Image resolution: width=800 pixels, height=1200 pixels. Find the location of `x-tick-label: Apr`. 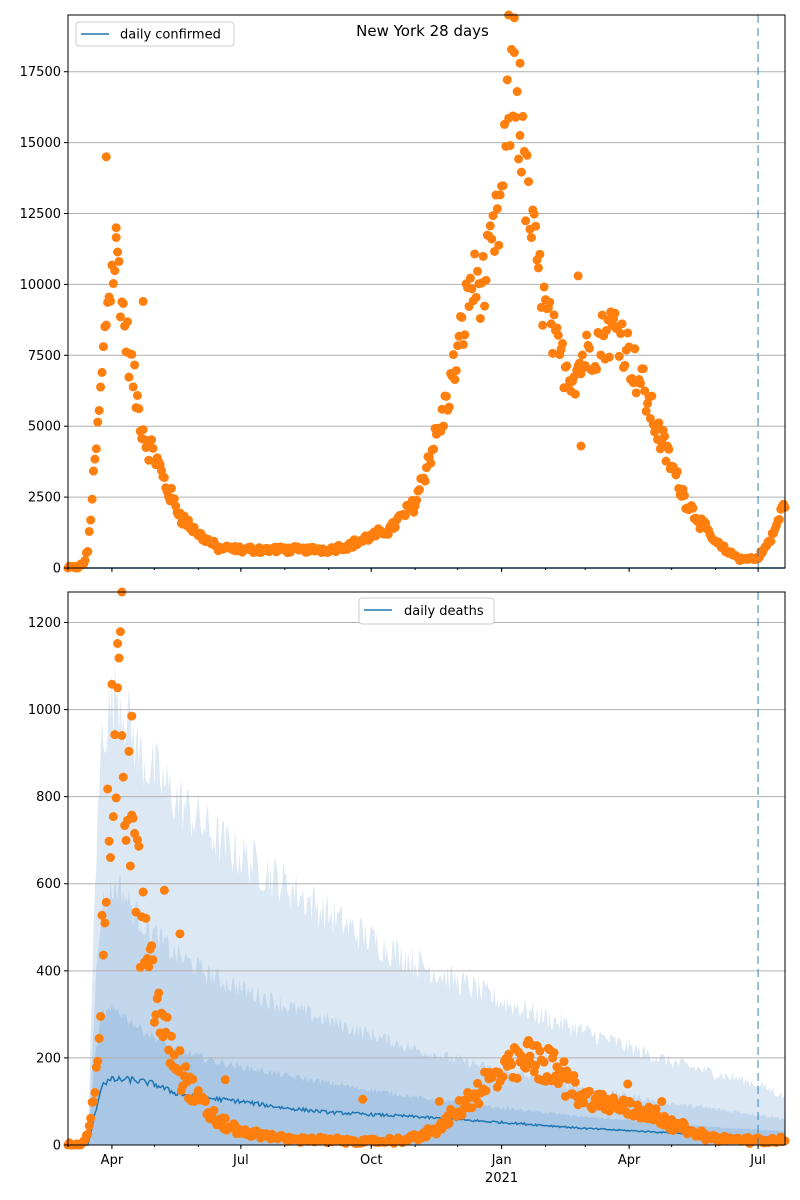

x-tick-label: Apr is located at coordinates (112, 1160).